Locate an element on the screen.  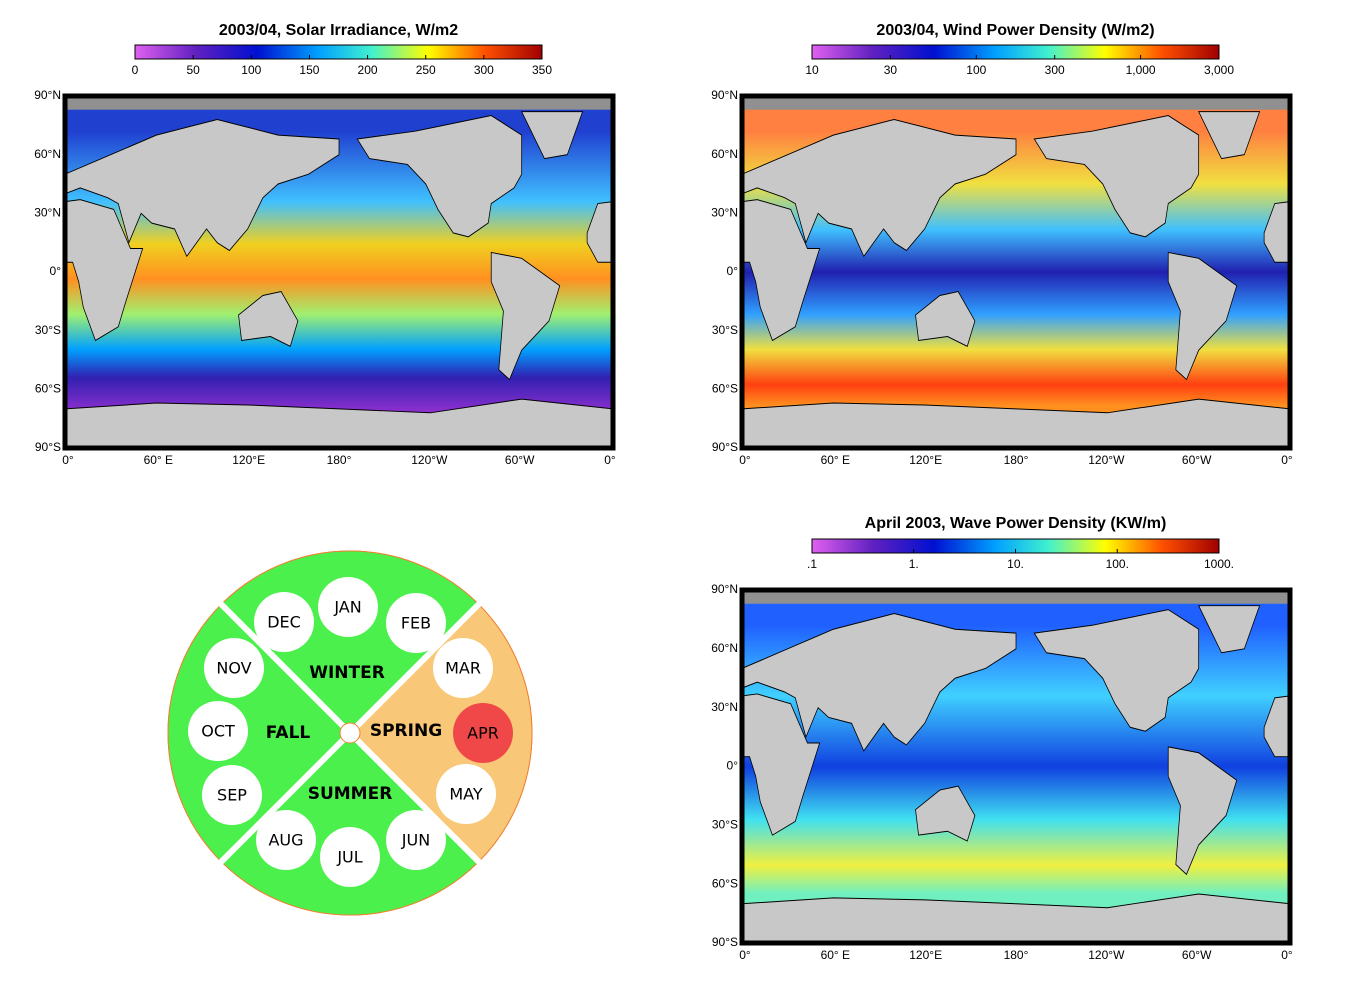
colorbar-tick-label: 0 is located at coordinates (135, 70).